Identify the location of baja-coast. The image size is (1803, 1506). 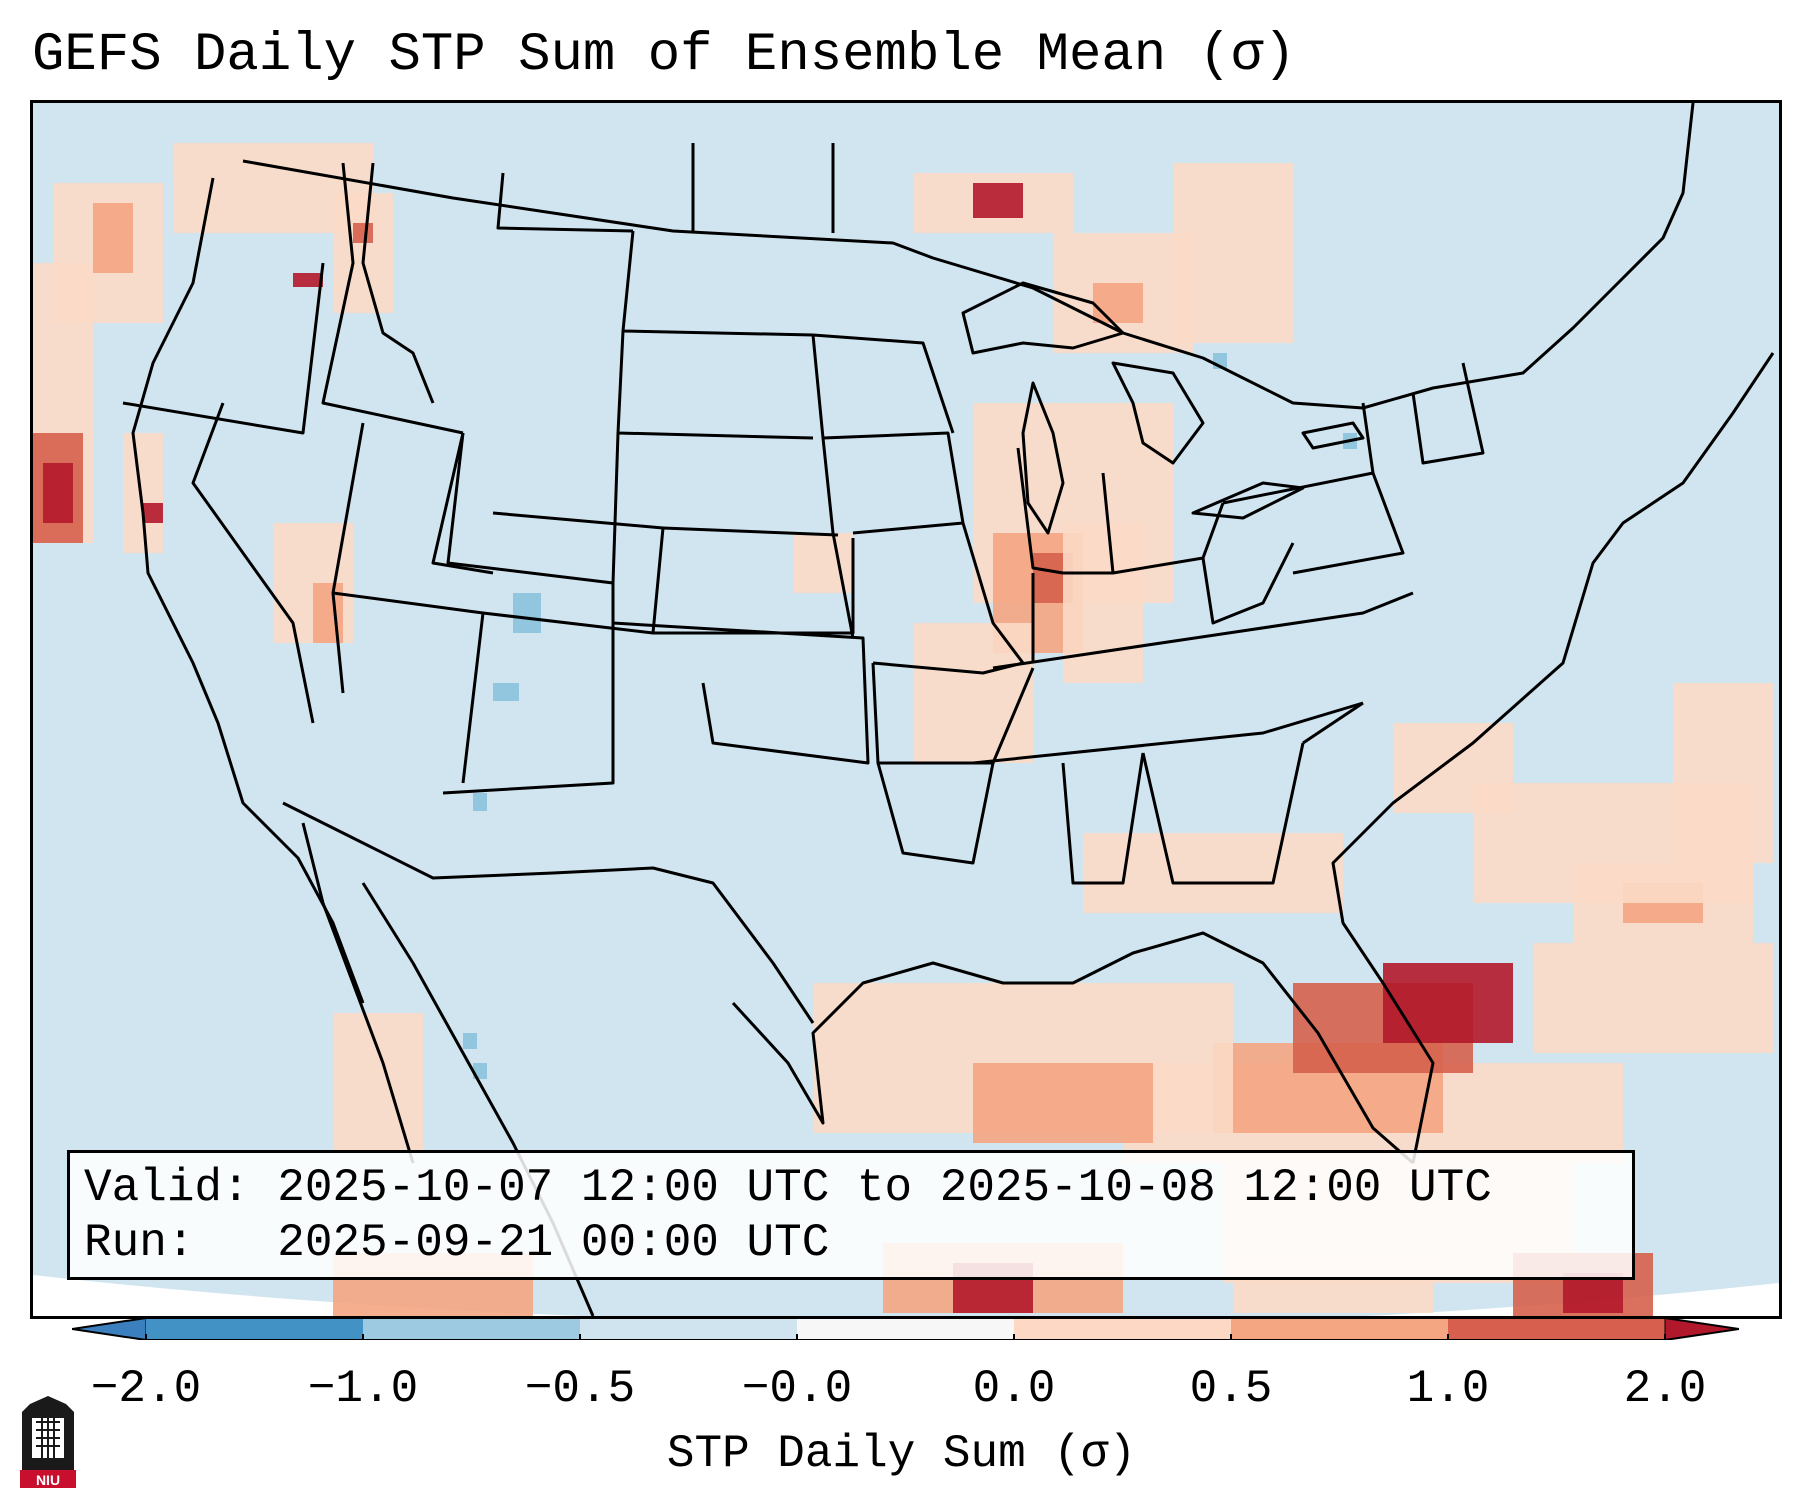
(358, 993).